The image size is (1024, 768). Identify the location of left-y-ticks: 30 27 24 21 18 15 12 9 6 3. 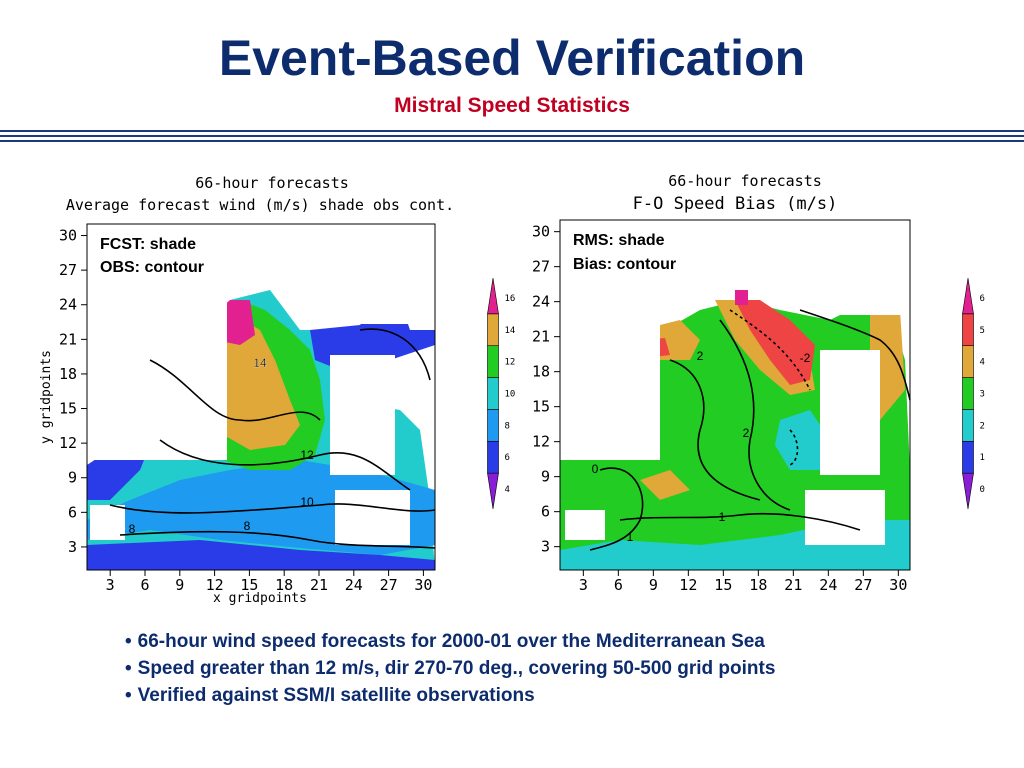
(73, 391).